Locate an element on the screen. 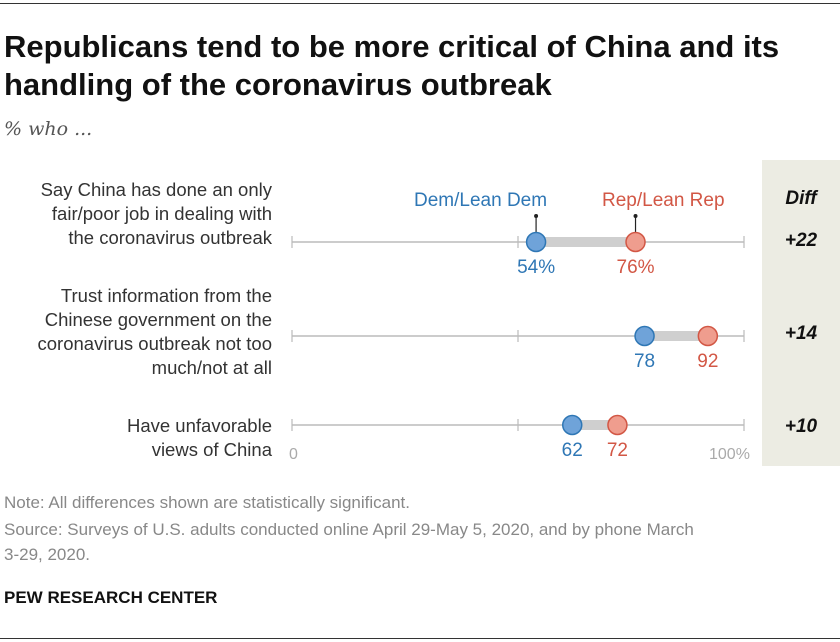  dem-value-label-row-3: 62 is located at coordinates (572, 450).